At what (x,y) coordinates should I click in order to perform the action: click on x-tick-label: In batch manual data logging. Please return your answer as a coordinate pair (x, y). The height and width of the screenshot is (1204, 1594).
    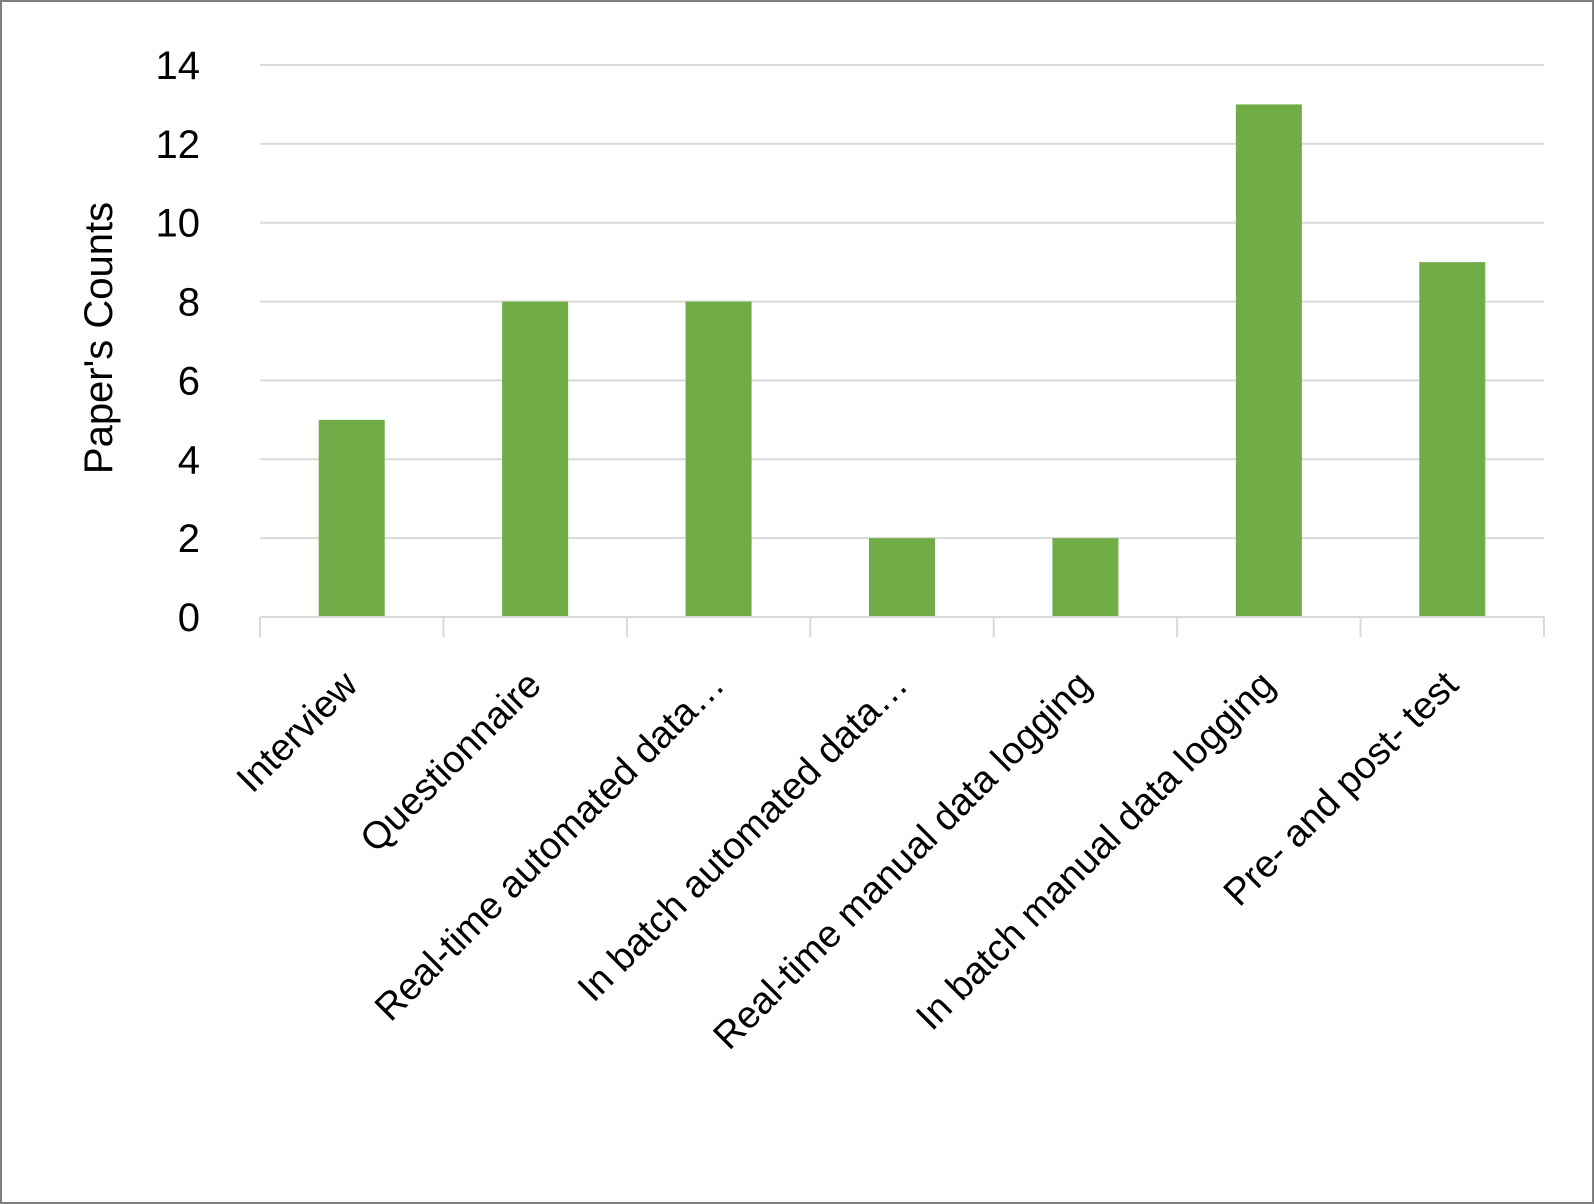
    Looking at the image, I should click on (1095, 851).